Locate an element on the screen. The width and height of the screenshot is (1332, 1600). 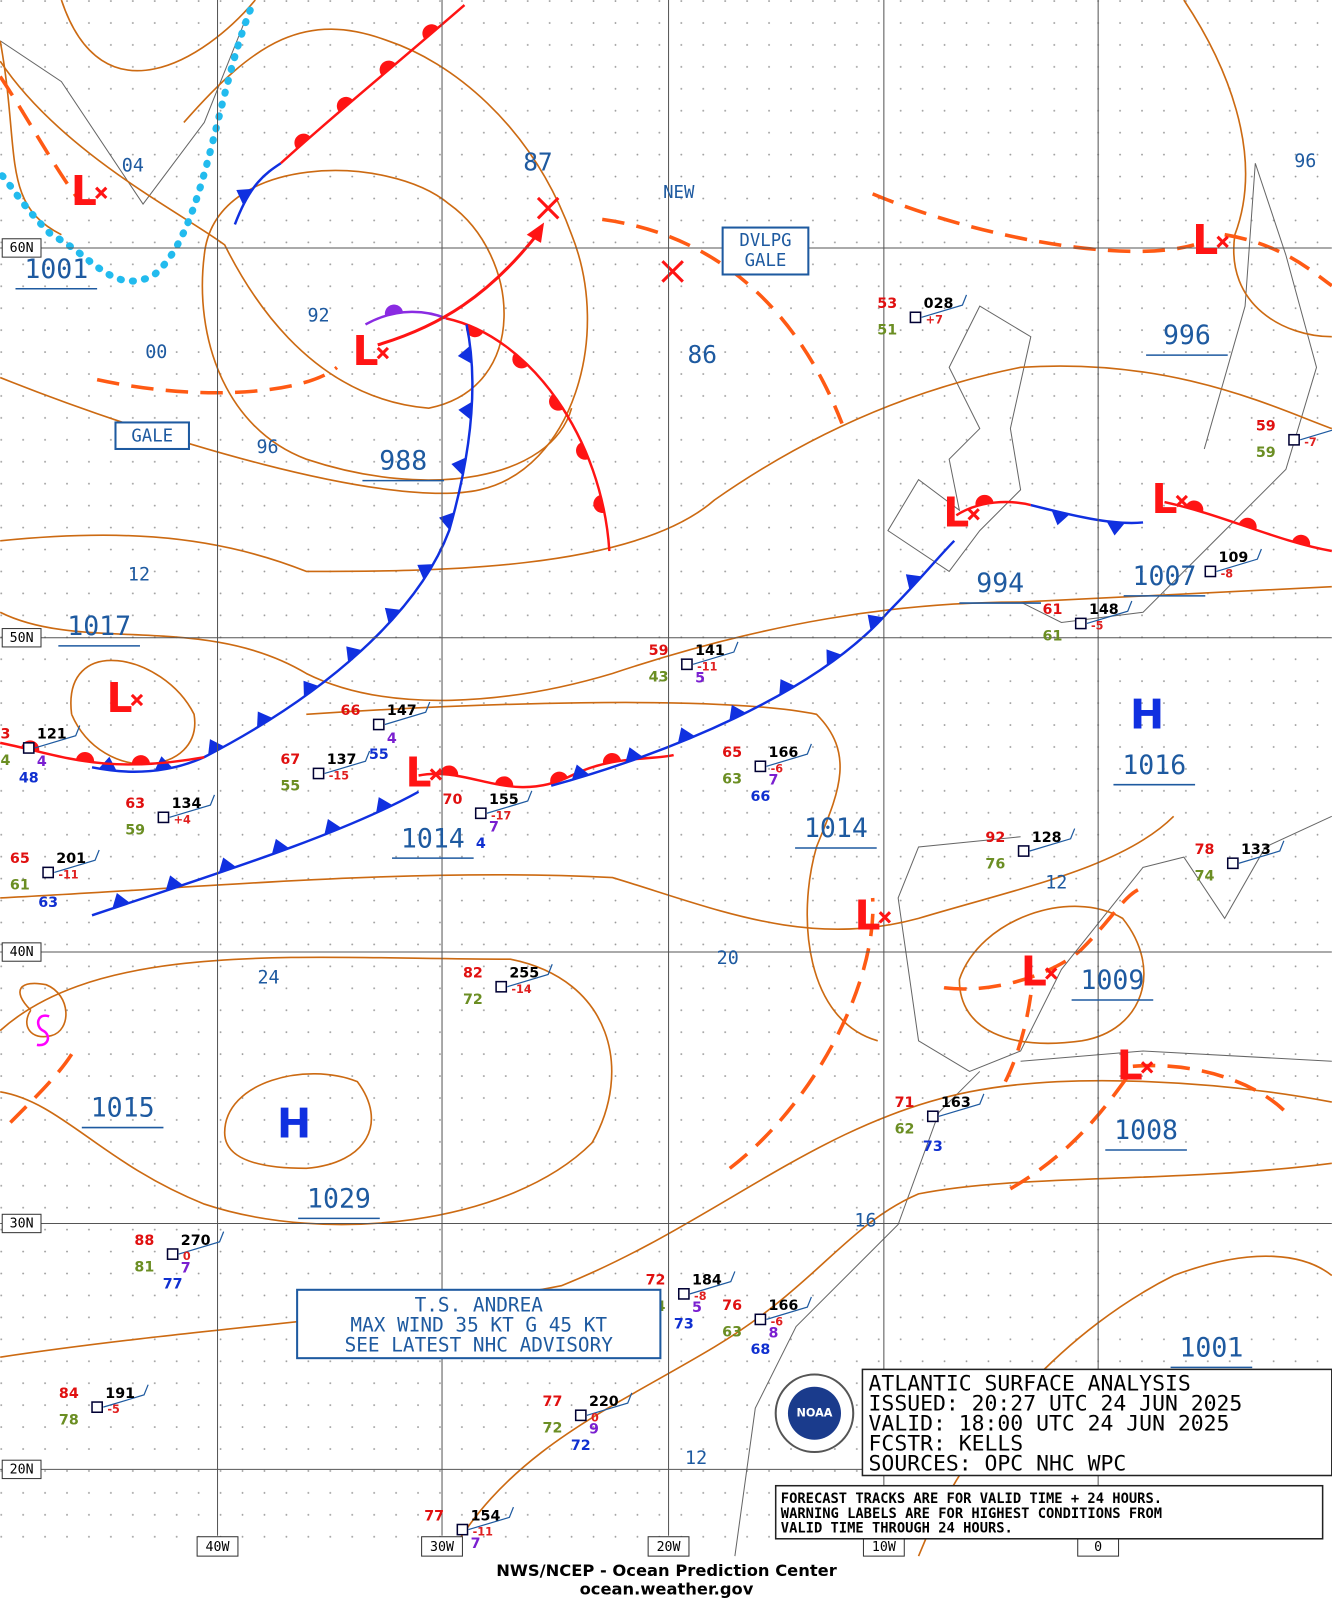
station-tendency: +4 is located at coordinates (182, 819).